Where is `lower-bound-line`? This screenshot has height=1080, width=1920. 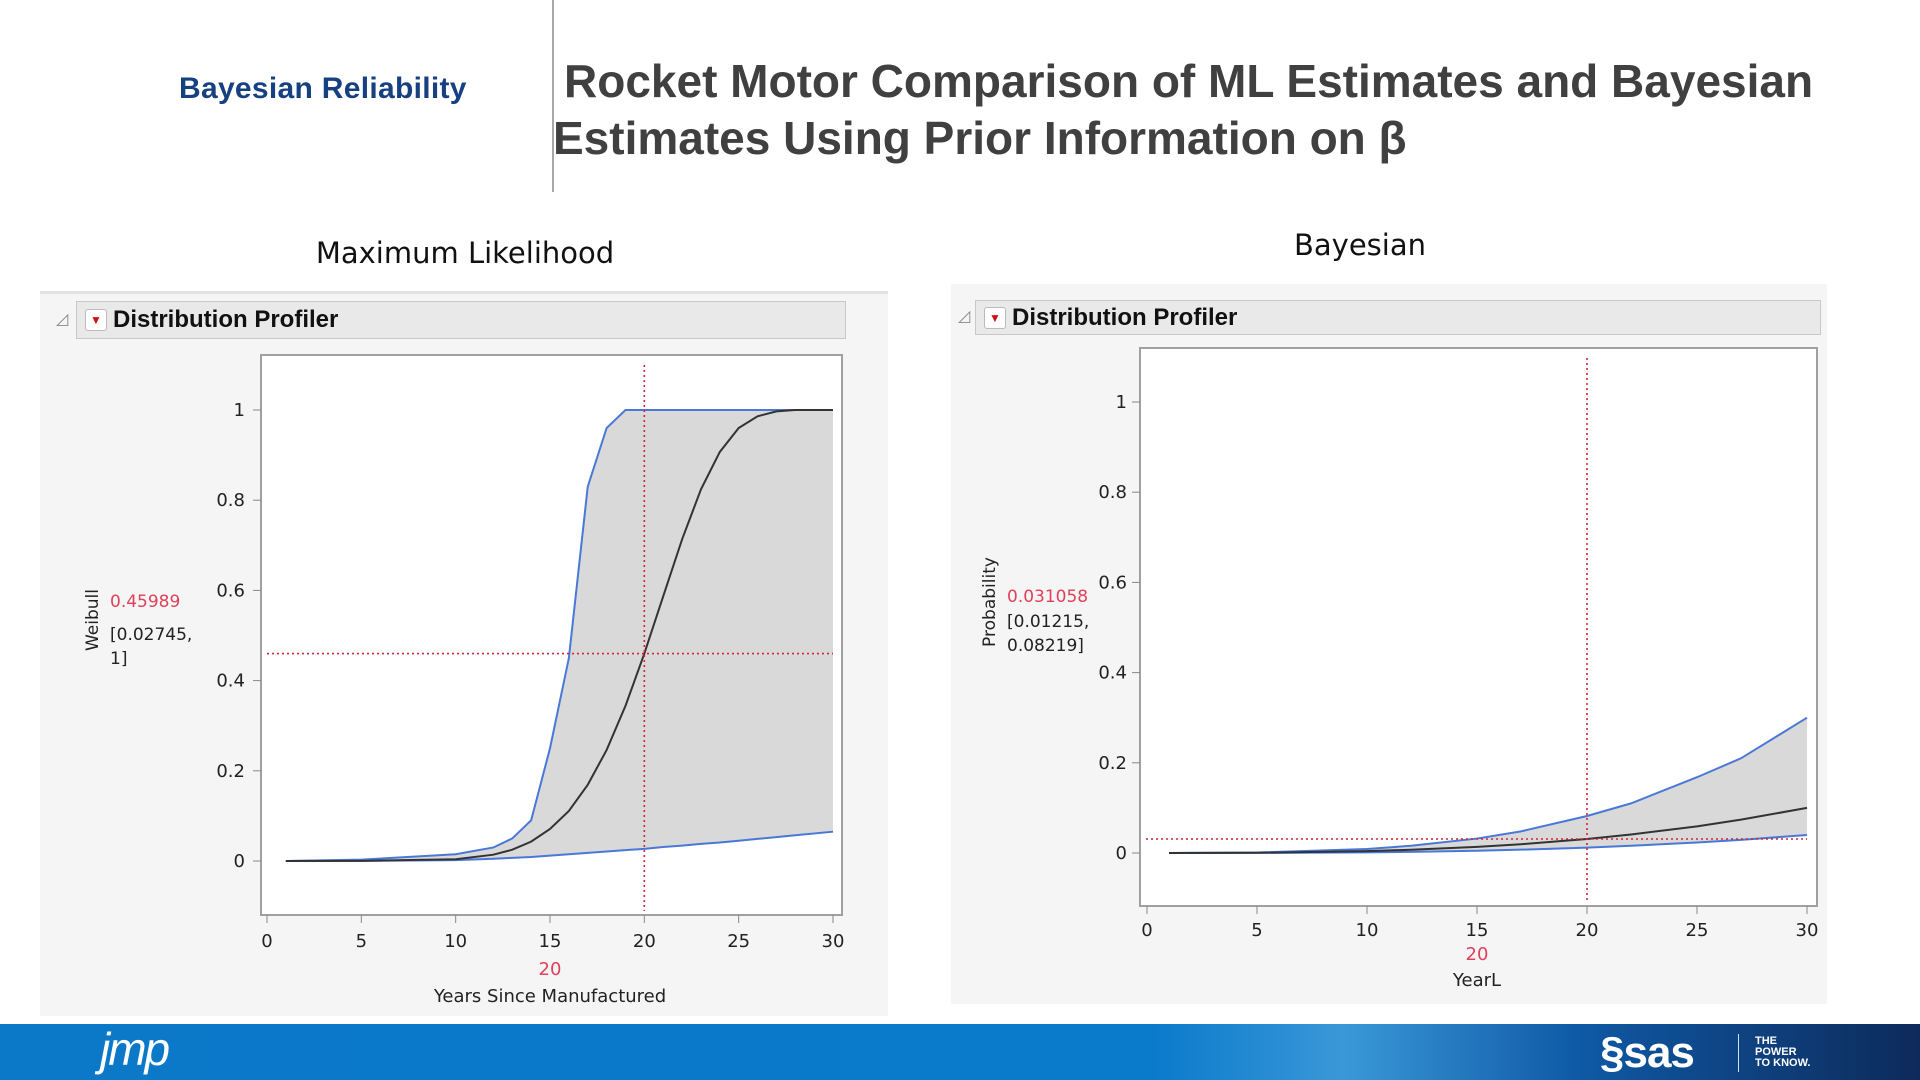 lower-bound-line is located at coordinates (559, 846).